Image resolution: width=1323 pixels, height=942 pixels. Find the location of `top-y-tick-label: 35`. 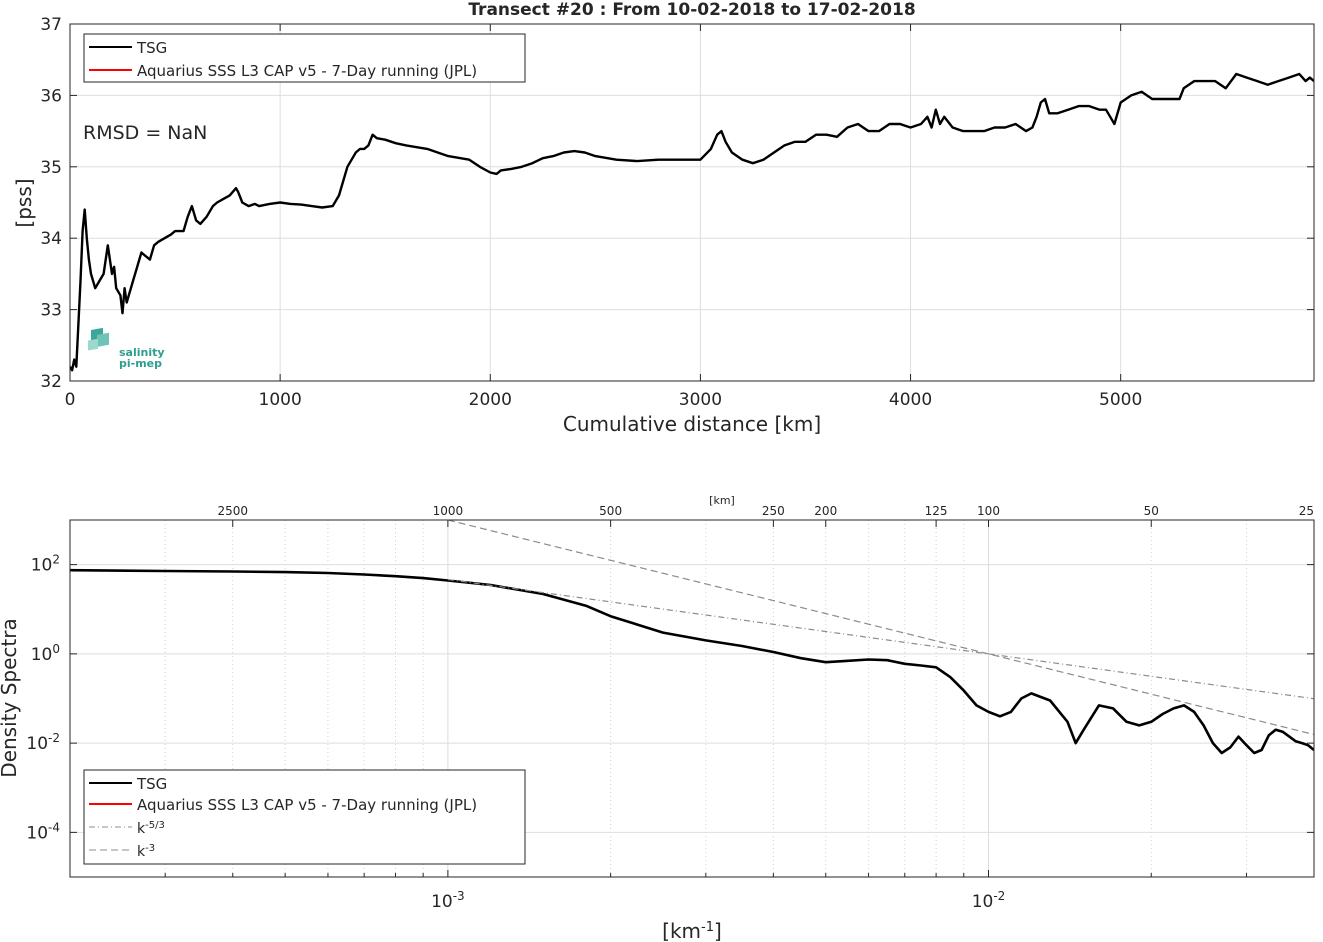

top-y-tick-label: 35 is located at coordinates (51, 168).